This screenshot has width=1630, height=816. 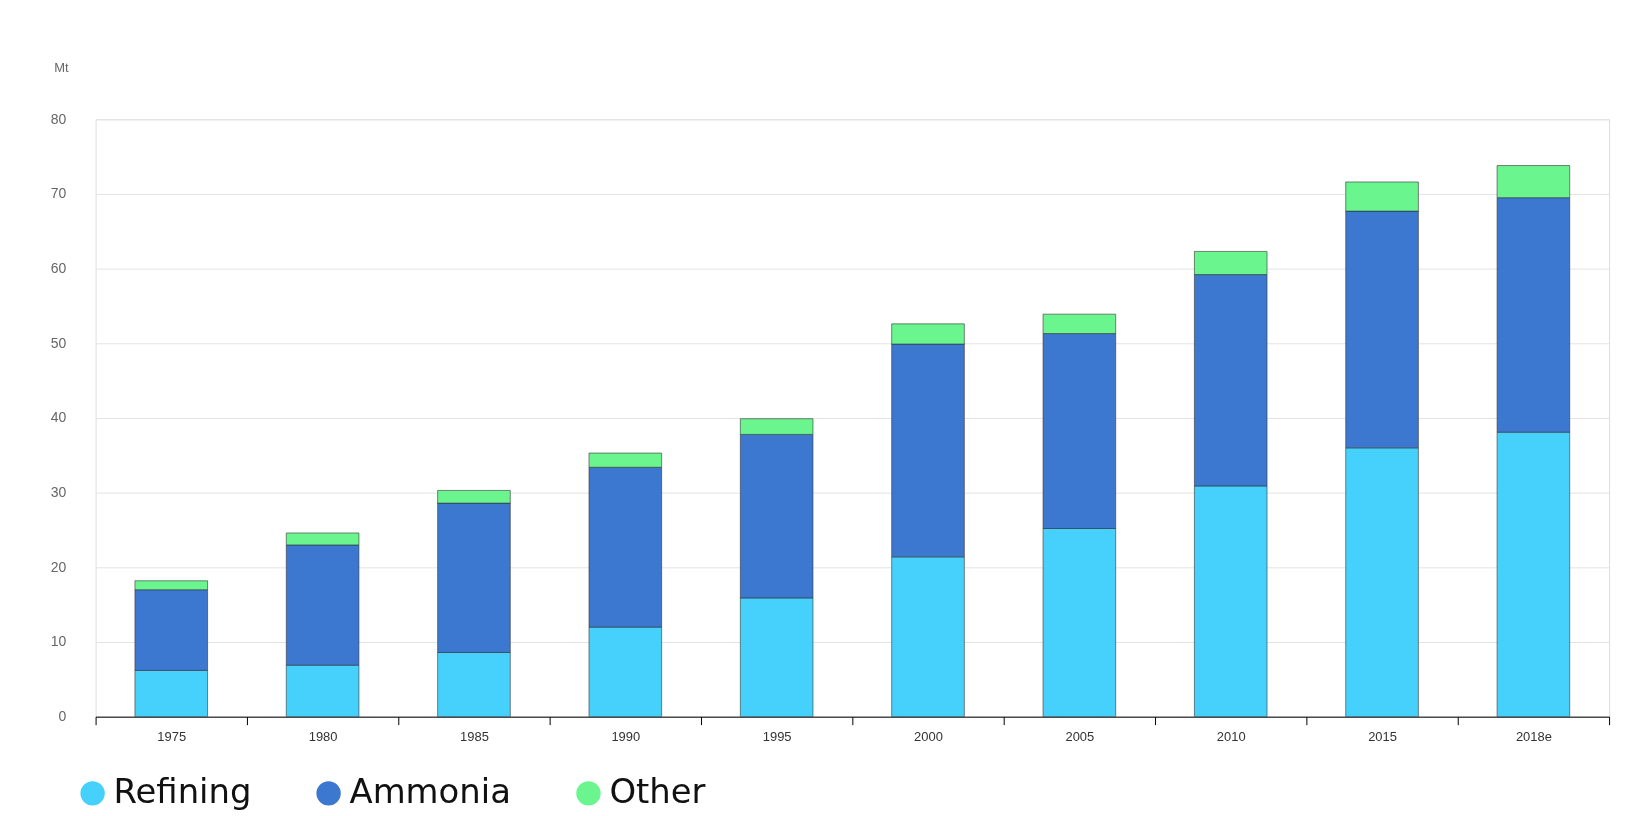 I want to click on x-tick-label: 1980, so click(x=323, y=737).